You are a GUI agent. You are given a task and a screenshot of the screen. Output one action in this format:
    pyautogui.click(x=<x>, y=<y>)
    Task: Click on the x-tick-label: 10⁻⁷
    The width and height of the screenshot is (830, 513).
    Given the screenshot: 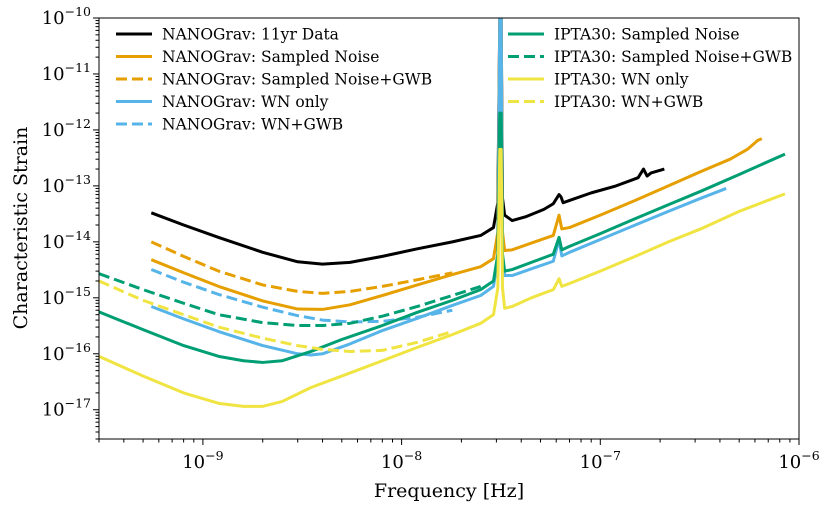 What is the action you would take?
    pyautogui.click(x=600, y=460)
    